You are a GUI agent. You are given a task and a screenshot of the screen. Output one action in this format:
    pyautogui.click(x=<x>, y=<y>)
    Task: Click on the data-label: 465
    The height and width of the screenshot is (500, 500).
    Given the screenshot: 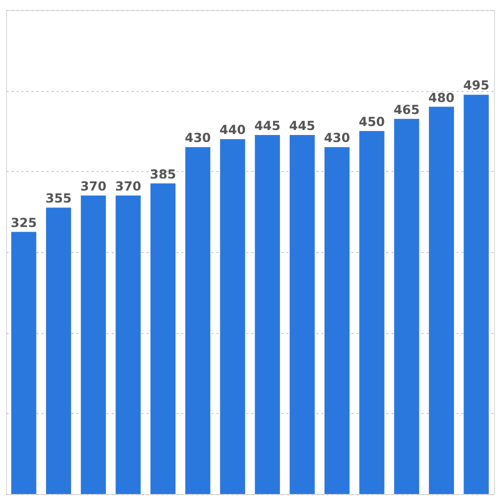 What is the action you would take?
    pyautogui.click(x=407, y=109)
    